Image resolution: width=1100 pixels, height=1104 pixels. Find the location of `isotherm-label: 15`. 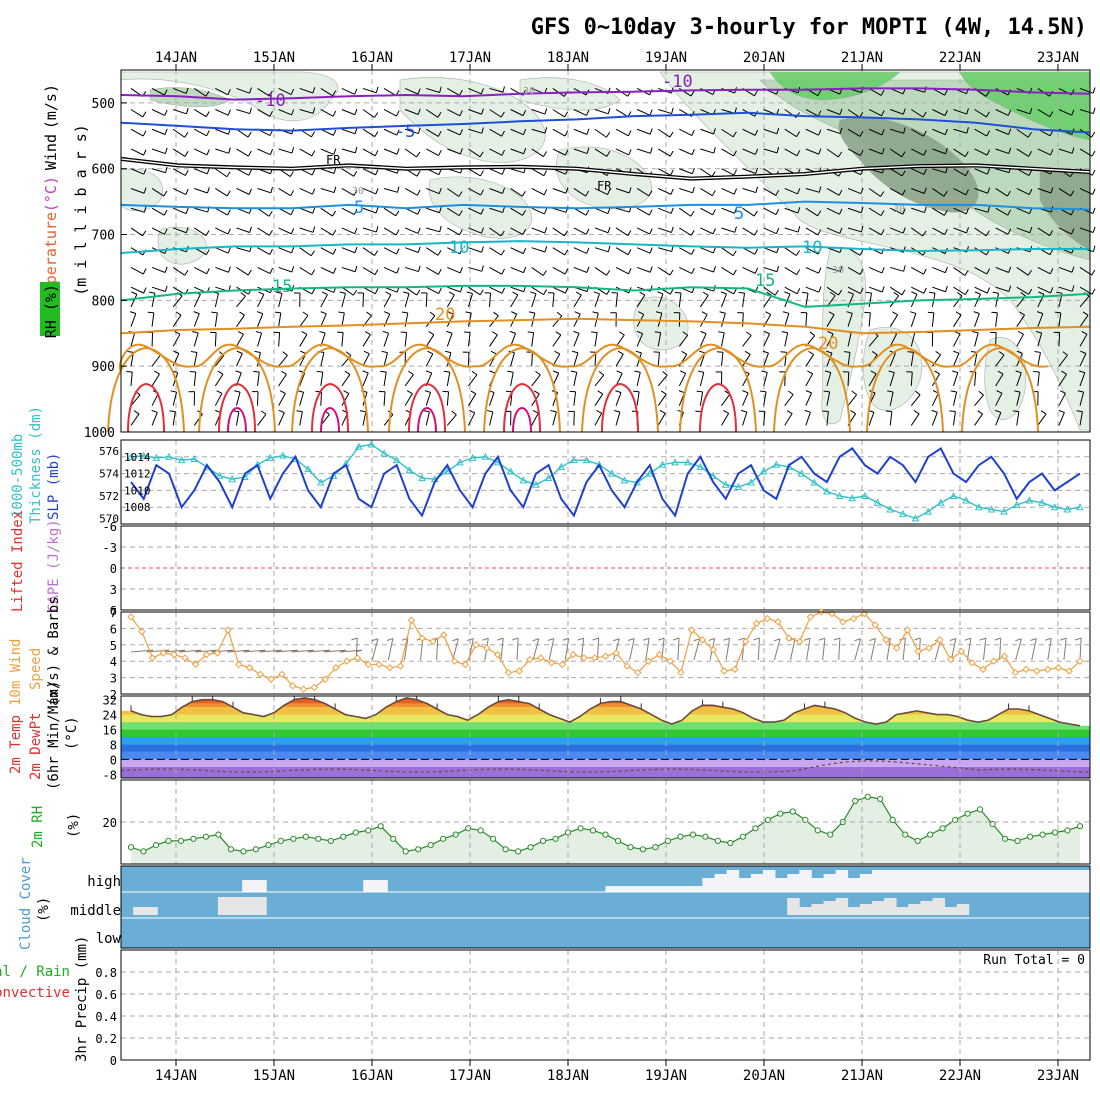

isotherm-label: 15 is located at coordinates (282, 287).